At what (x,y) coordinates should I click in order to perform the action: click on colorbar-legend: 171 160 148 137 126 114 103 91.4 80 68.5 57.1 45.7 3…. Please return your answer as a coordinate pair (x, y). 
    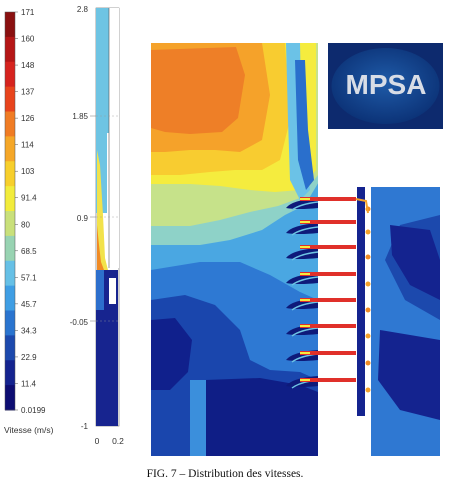
    Looking at the image, I should click on (25, 211).